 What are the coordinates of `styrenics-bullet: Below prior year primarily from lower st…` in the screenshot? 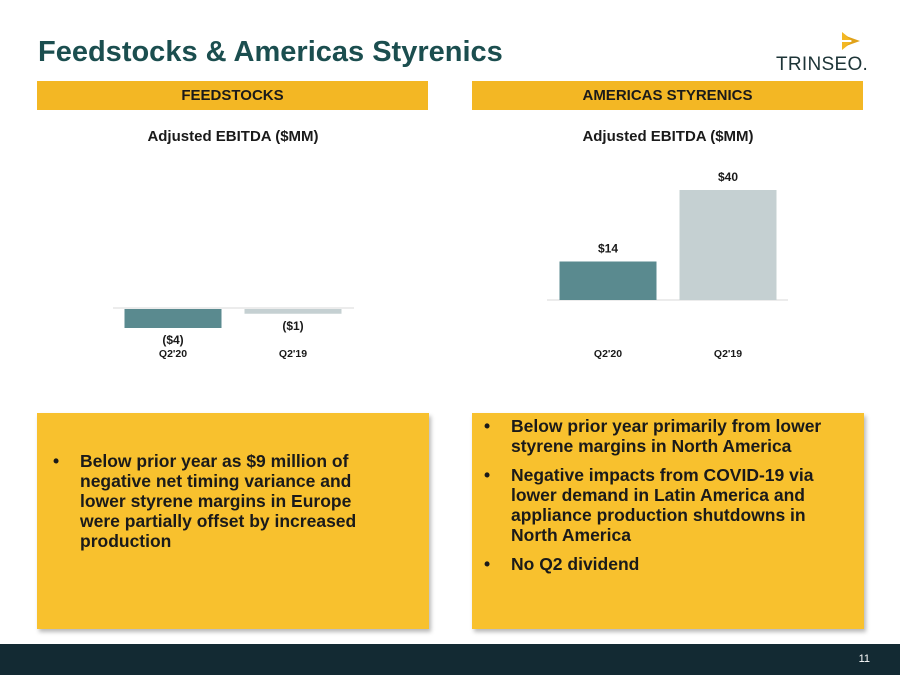 It's located at (668, 436).